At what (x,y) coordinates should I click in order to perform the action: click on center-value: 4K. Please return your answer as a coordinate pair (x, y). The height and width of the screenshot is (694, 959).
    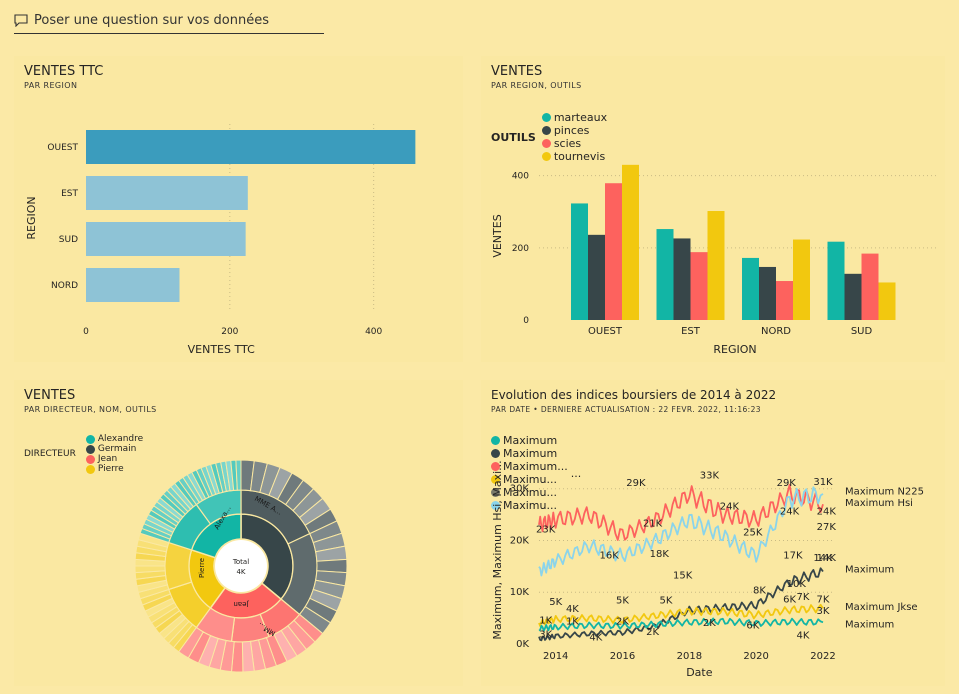
    Looking at the image, I should click on (240, 572).